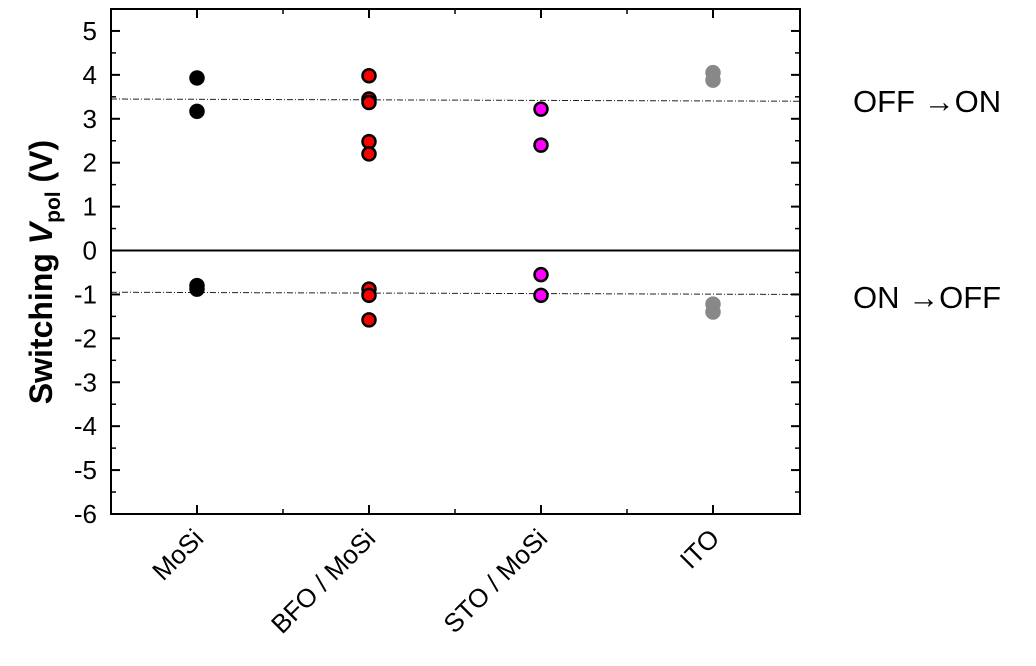 The image size is (1036, 666). Describe the element at coordinates (90, 119) in the screenshot. I see `y-tick-label: 3` at that location.